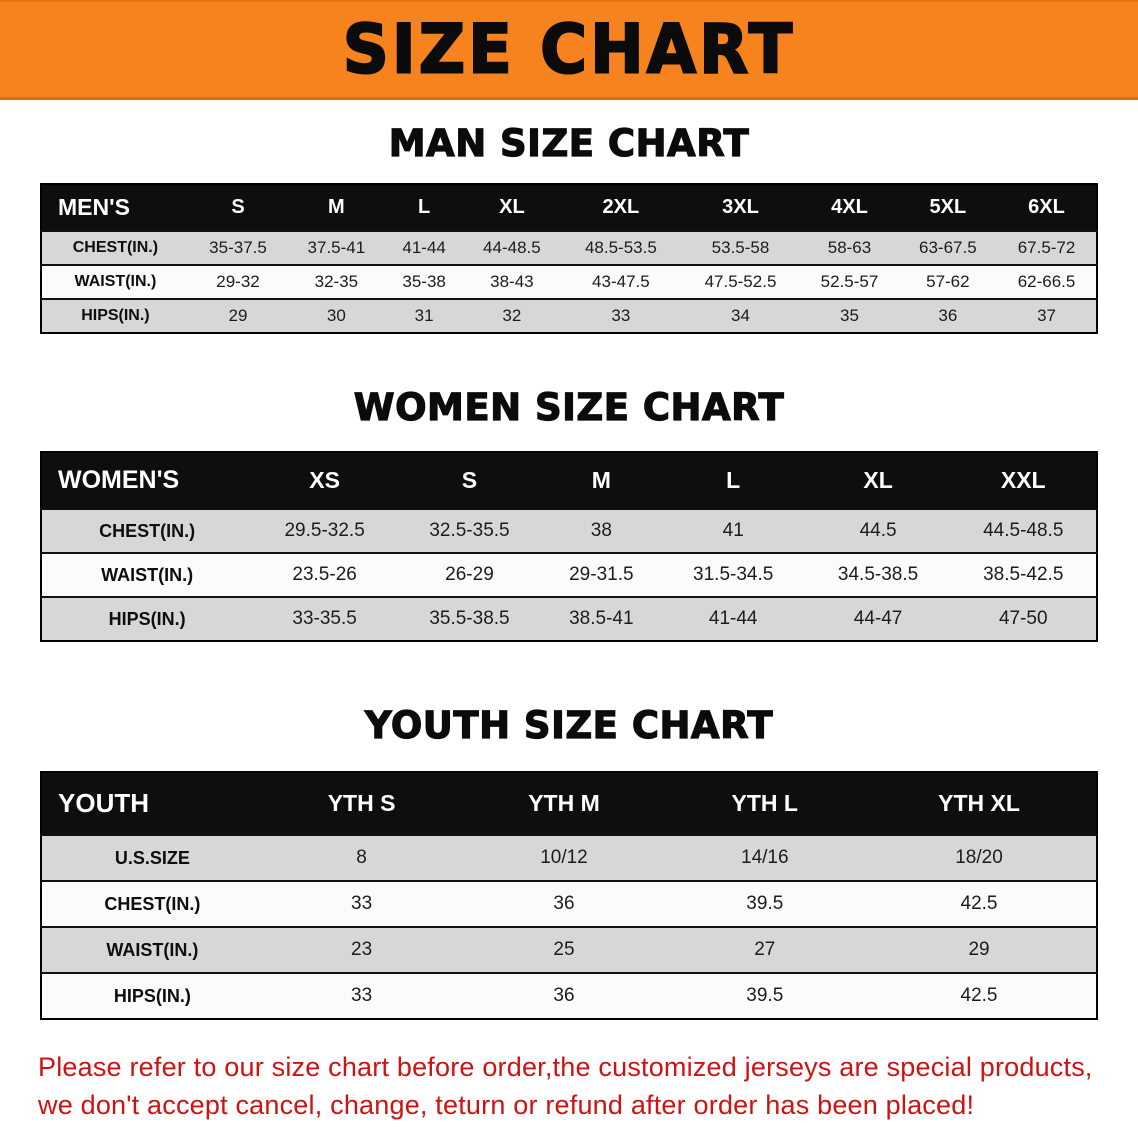 The height and width of the screenshot is (1132, 1138). Describe the element at coordinates (948, 247) in the screenshot. I see `size-value-cell: 63-67.5` at that location.